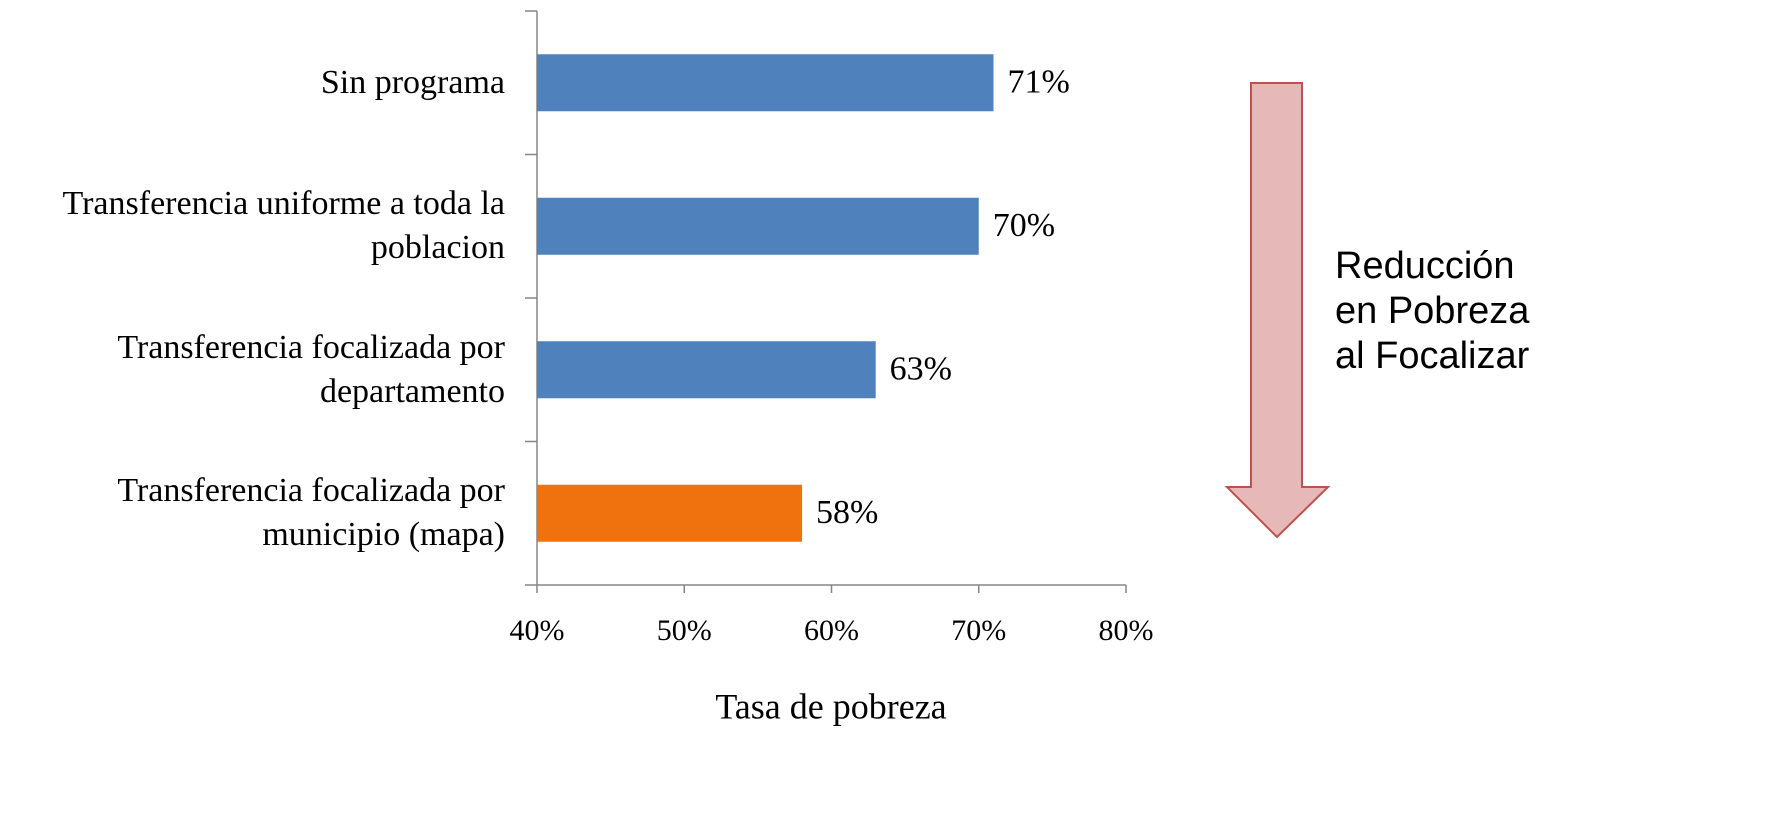  Describe the element at coordinates (978, 630) in the screenshot. I see `x-tick-label: 70%` at that location.